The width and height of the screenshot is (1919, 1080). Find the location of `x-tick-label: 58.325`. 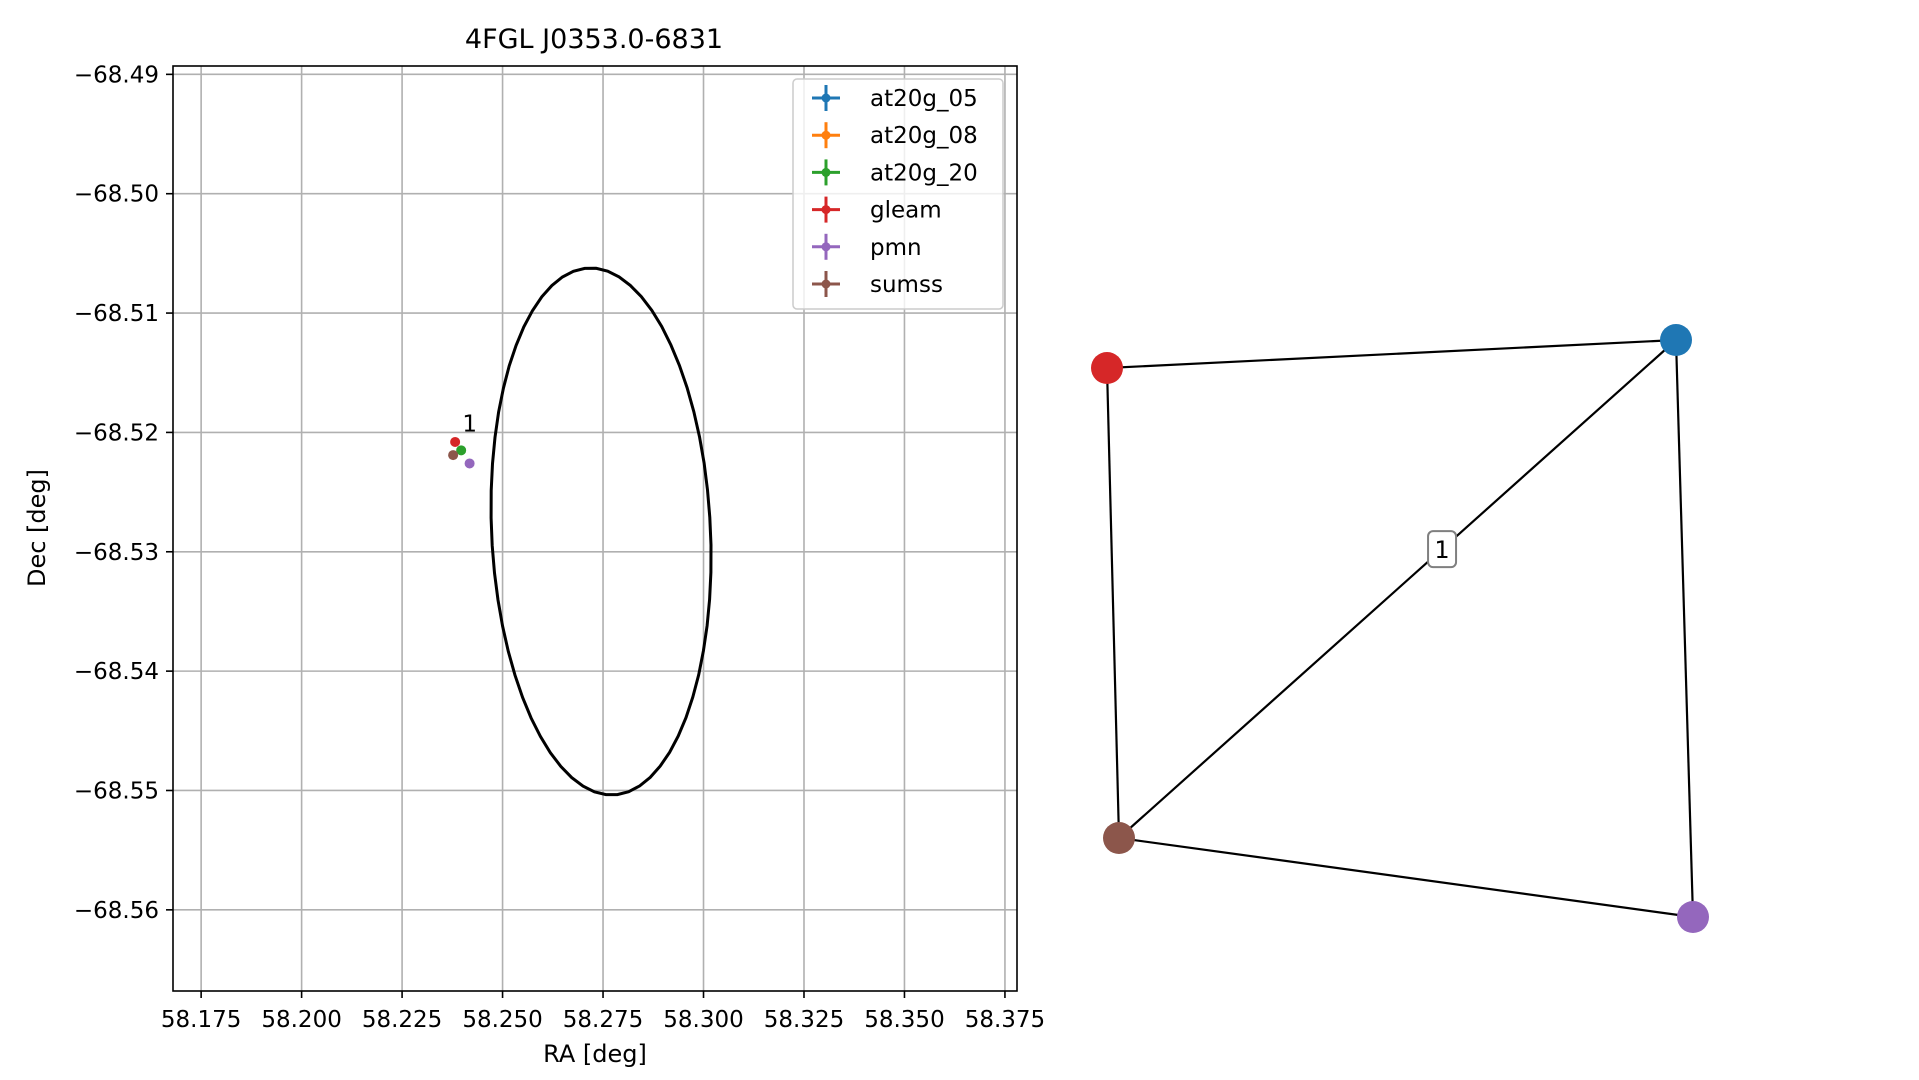

x-tick-label: 58.325 is located at coordinates (804, 1020).